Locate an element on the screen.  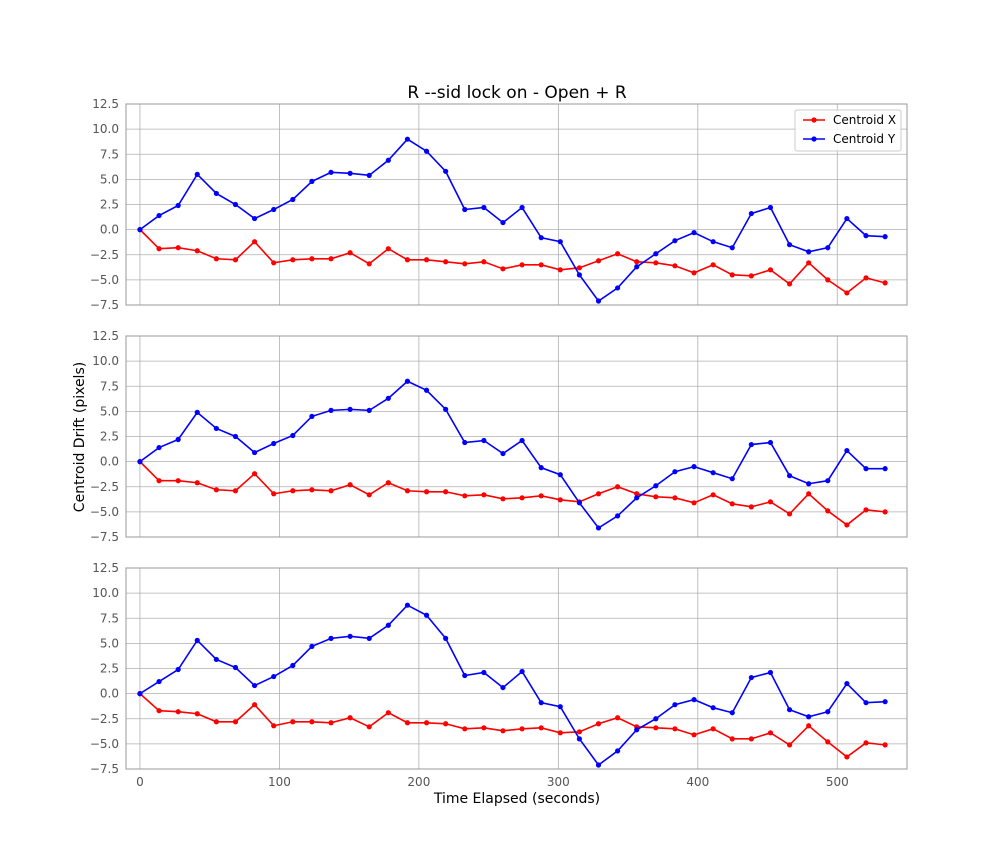
x-tick-label: 100 is located at coordinates (279, 782).